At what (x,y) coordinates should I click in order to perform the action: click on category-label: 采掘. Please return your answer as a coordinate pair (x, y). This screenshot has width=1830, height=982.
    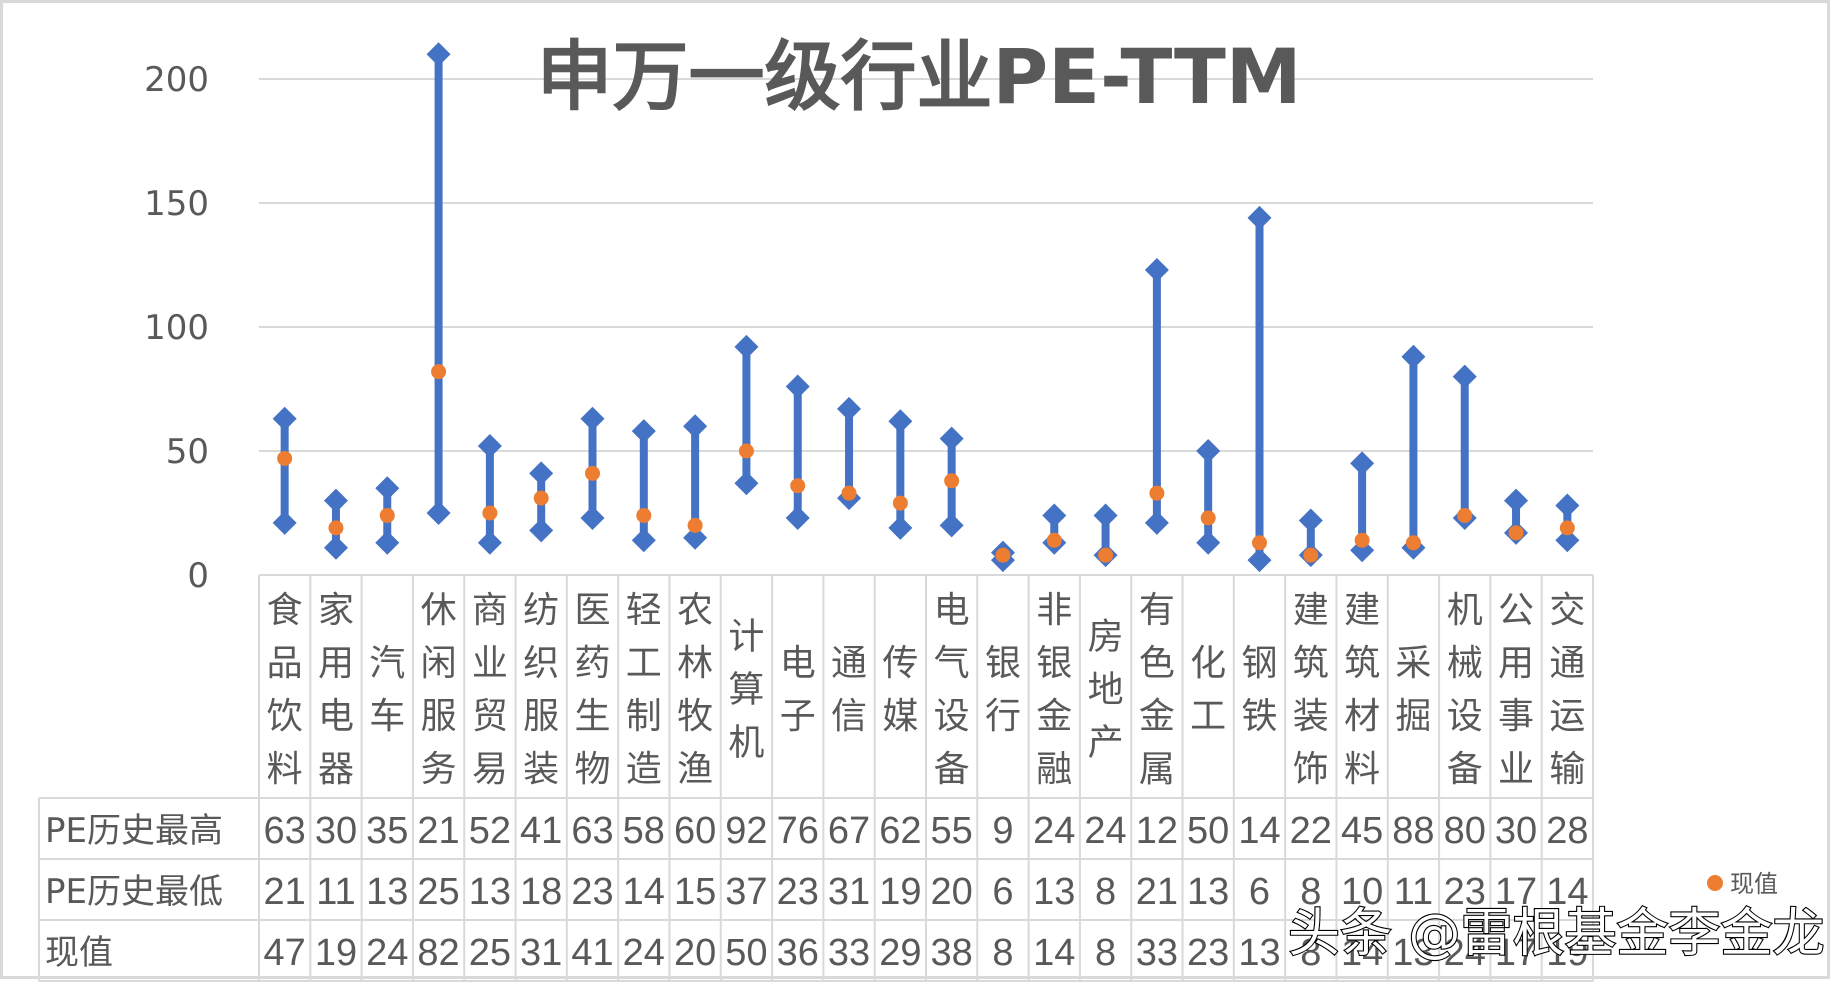
    Looking at the image, I should click on (1413, 690).